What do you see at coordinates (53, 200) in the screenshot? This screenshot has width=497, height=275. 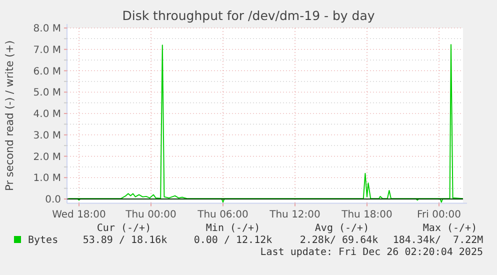 I see `y-tick-label: 0.0` at bounding box center [53, 200].